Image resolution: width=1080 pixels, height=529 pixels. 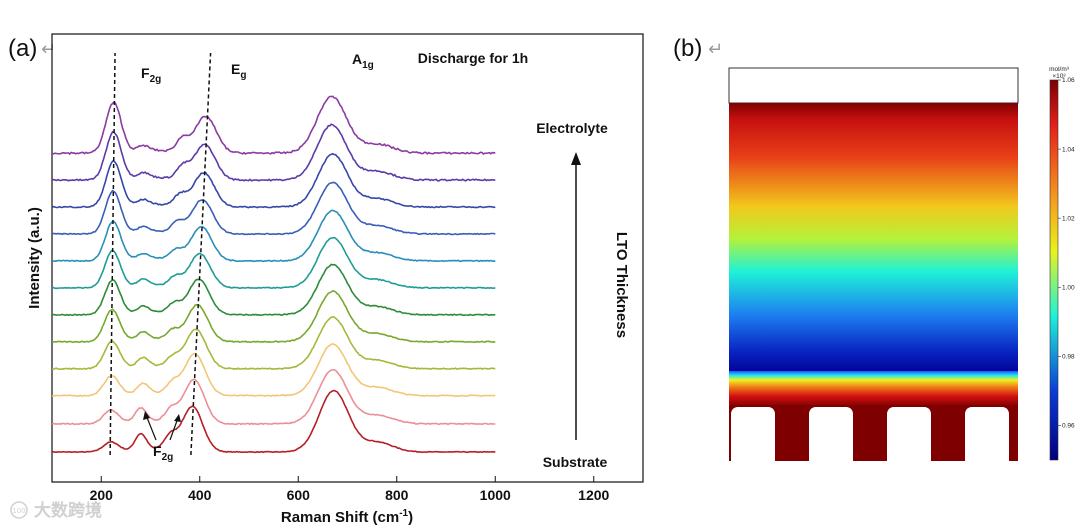 What do you see at coordinates (1068, 357) in the screenshot?
I see `colorbar-tick-label-0.98: 0.98` at bounding box center [1068, 357].